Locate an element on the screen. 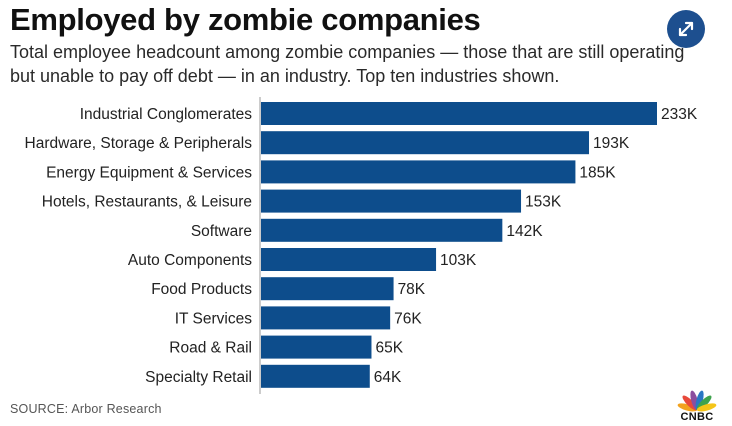 Image resolution: width=732 pixels, height=426 pixels. source-note: SOURCE: Arbor Research is located at coordinates (86, 409).